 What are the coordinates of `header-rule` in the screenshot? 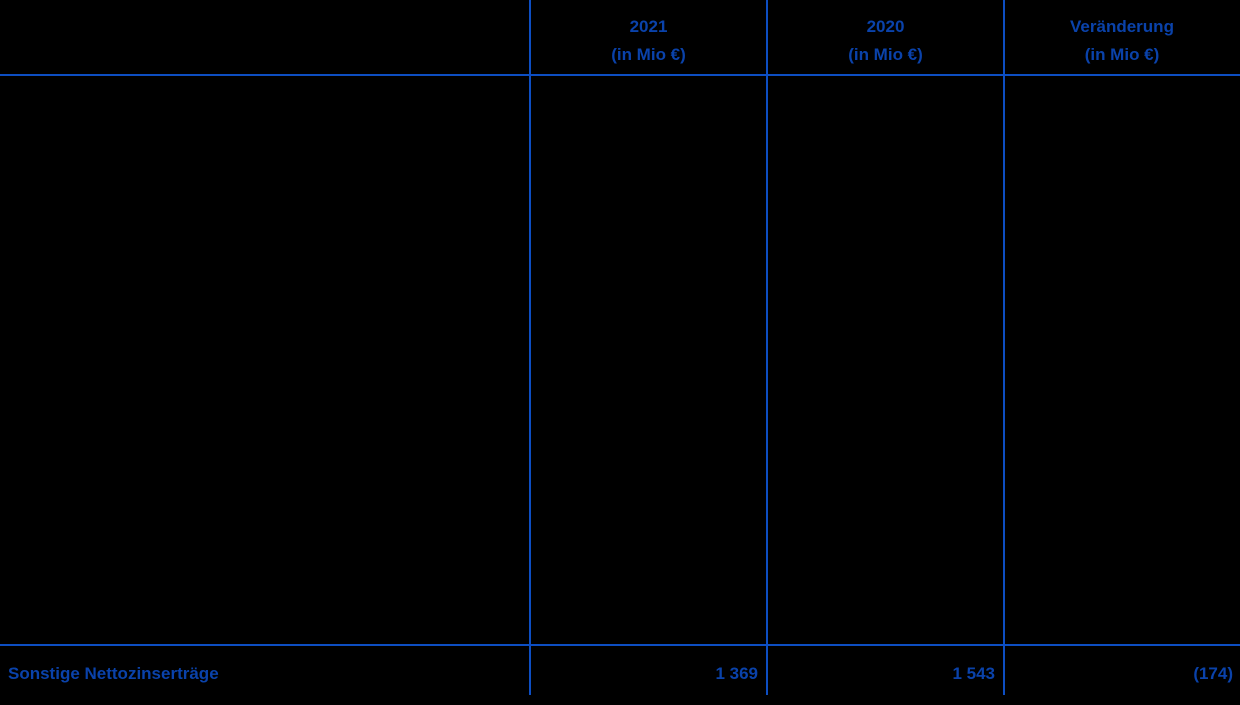 It's located at (620, 75).